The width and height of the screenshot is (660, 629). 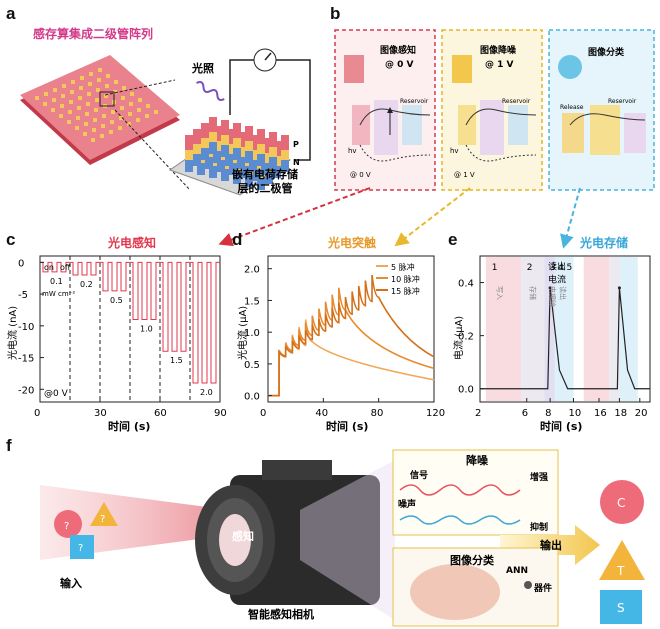 I want to click on panel-label-b: b, so click(x=335, y=13).